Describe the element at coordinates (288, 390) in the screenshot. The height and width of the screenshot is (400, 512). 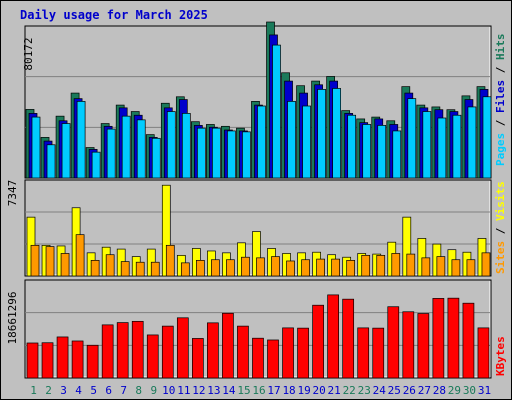
I see `day-label: 18` at that location.